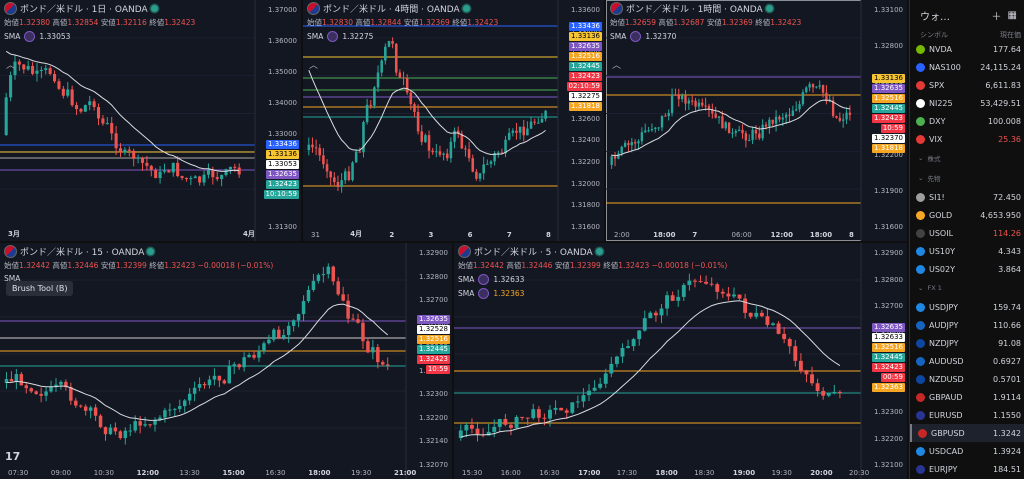 The height and width of the screenshot is (479, 1024). Describe the element at coordinates (1000, 103) in the screenshot. I see `symbol-price: 53,429.51` at that location.